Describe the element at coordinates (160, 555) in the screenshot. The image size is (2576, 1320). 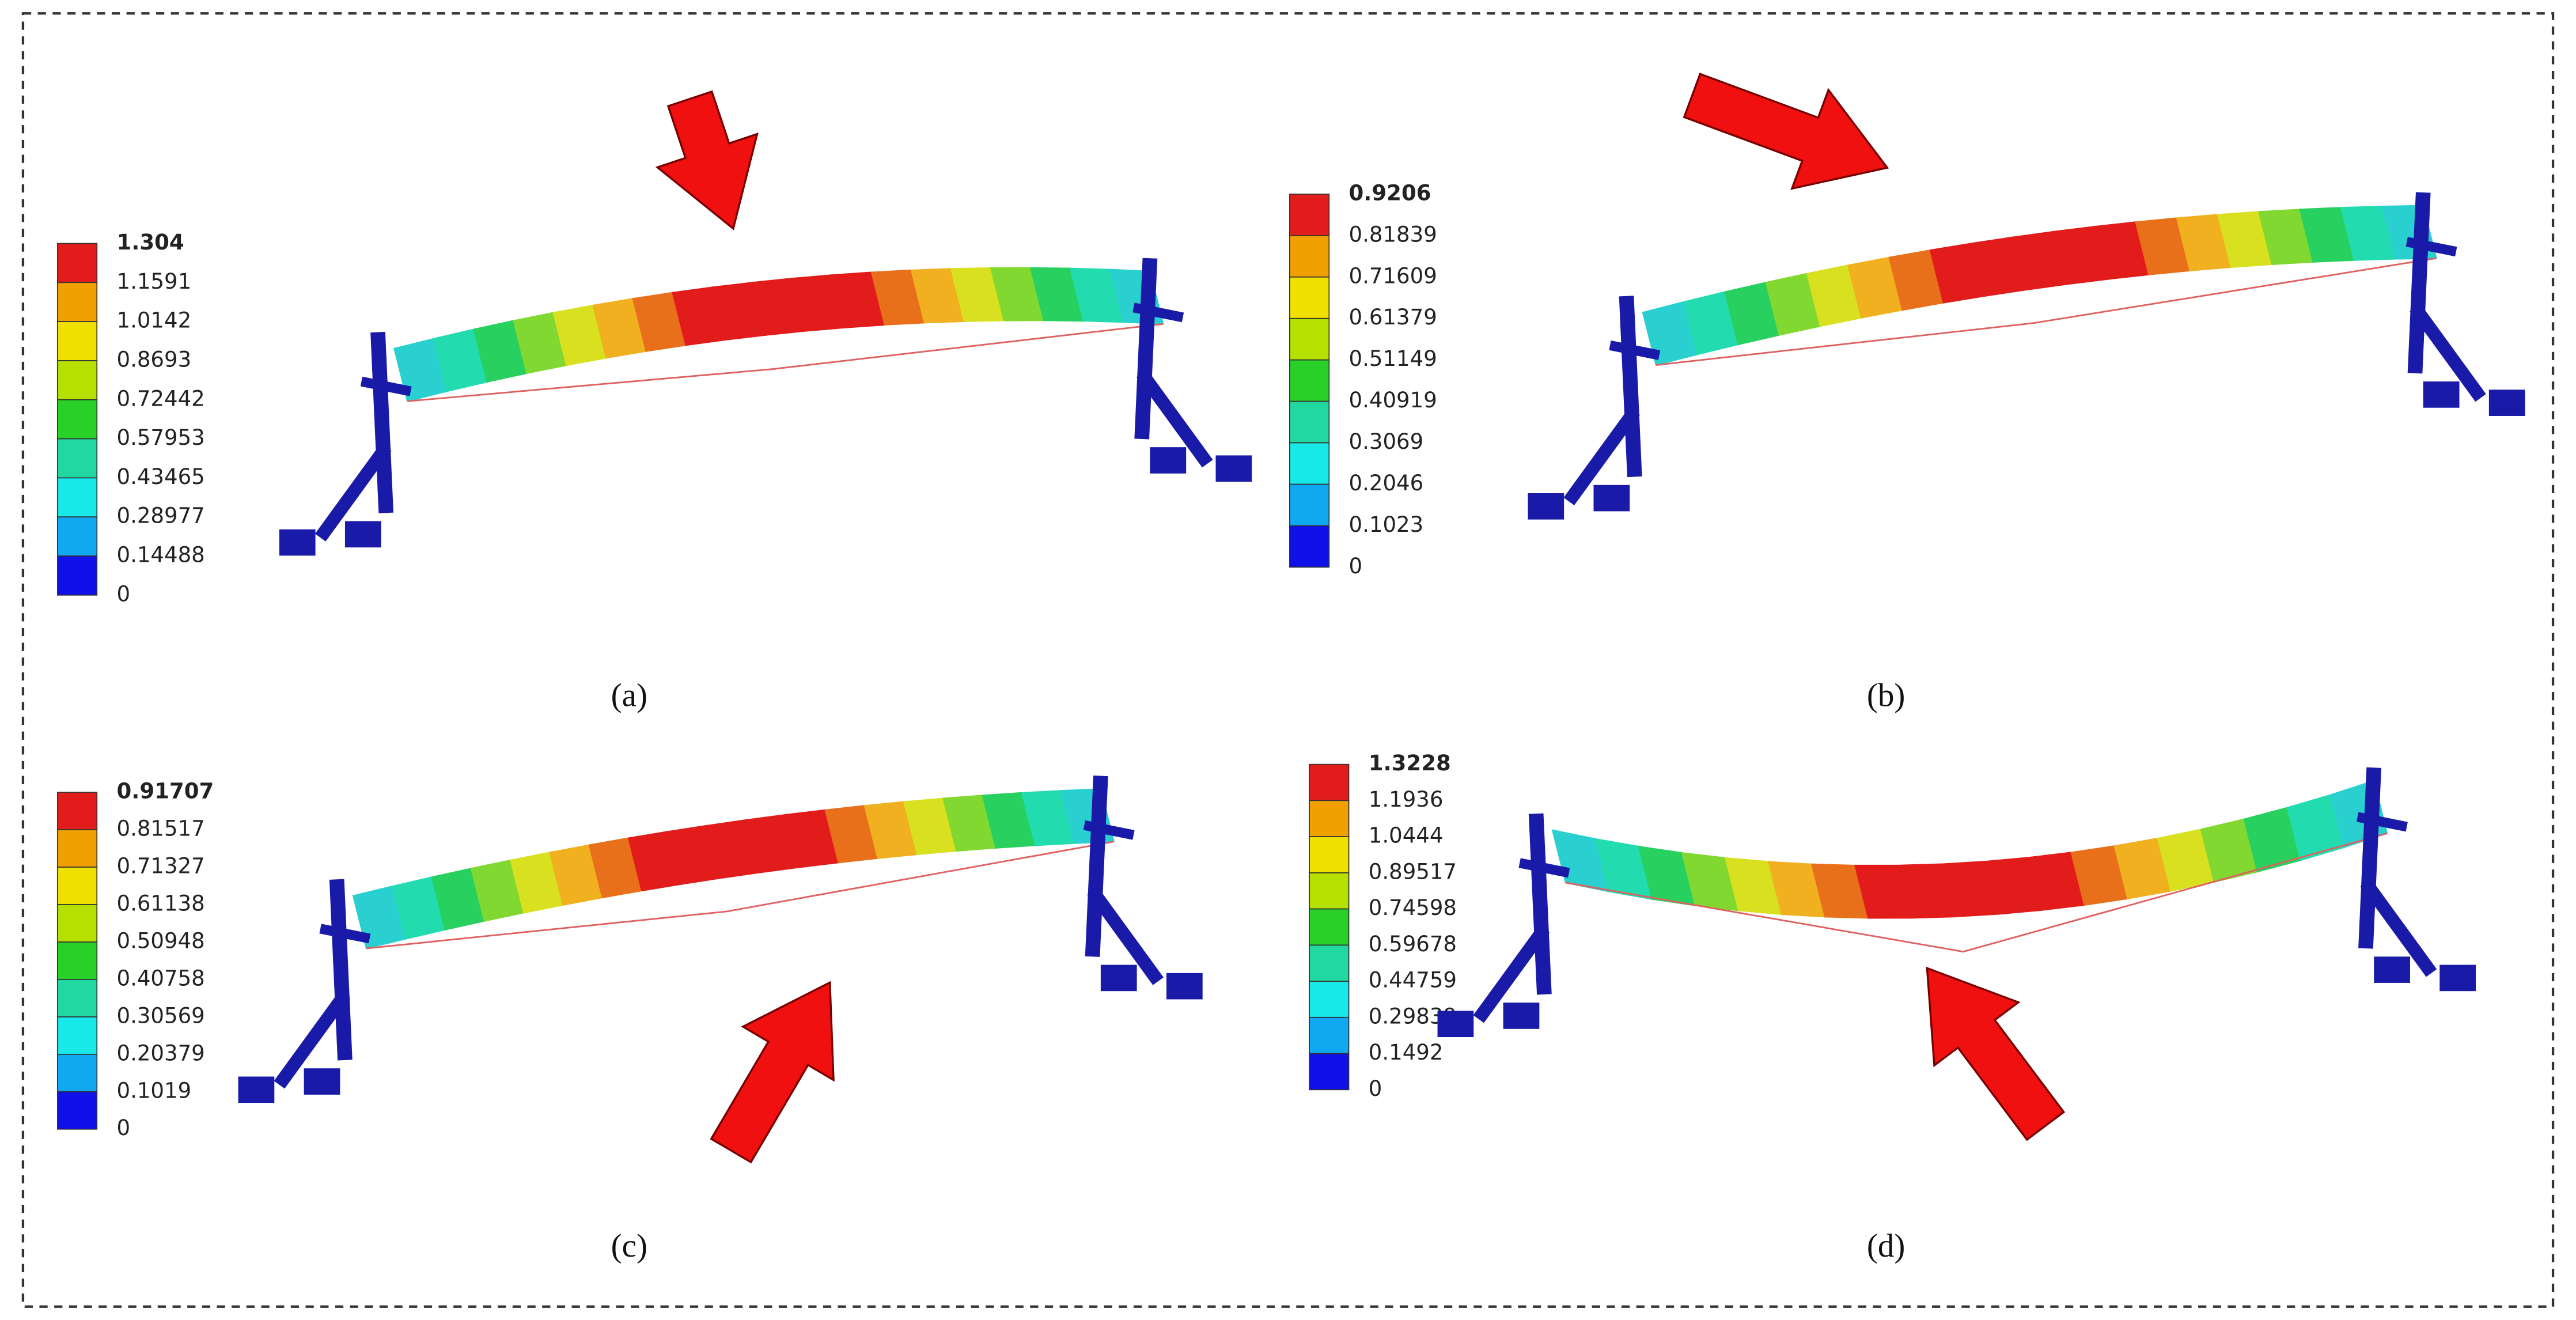
I see `legend-label: 0.14488` at that location.